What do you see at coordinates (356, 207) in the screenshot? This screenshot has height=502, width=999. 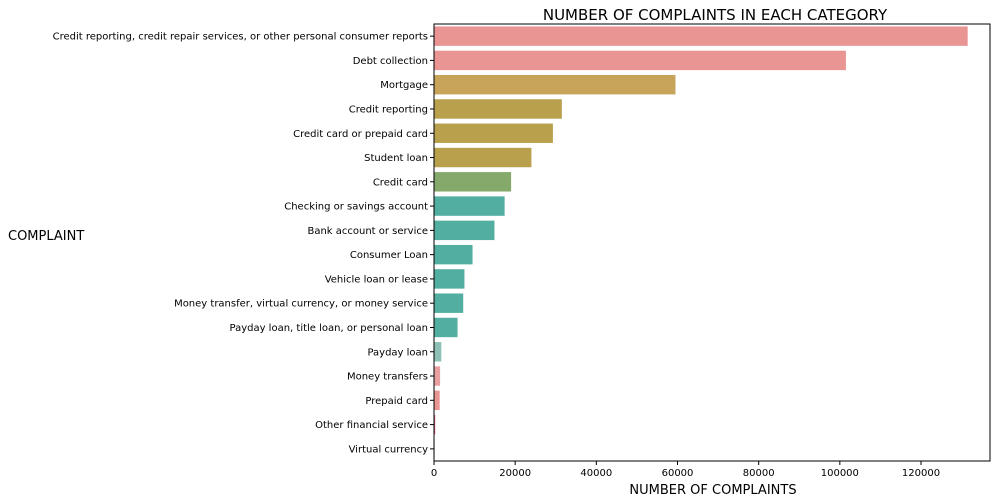 I see `category-label: Checking or savings account` at bounding box center [356, 207].